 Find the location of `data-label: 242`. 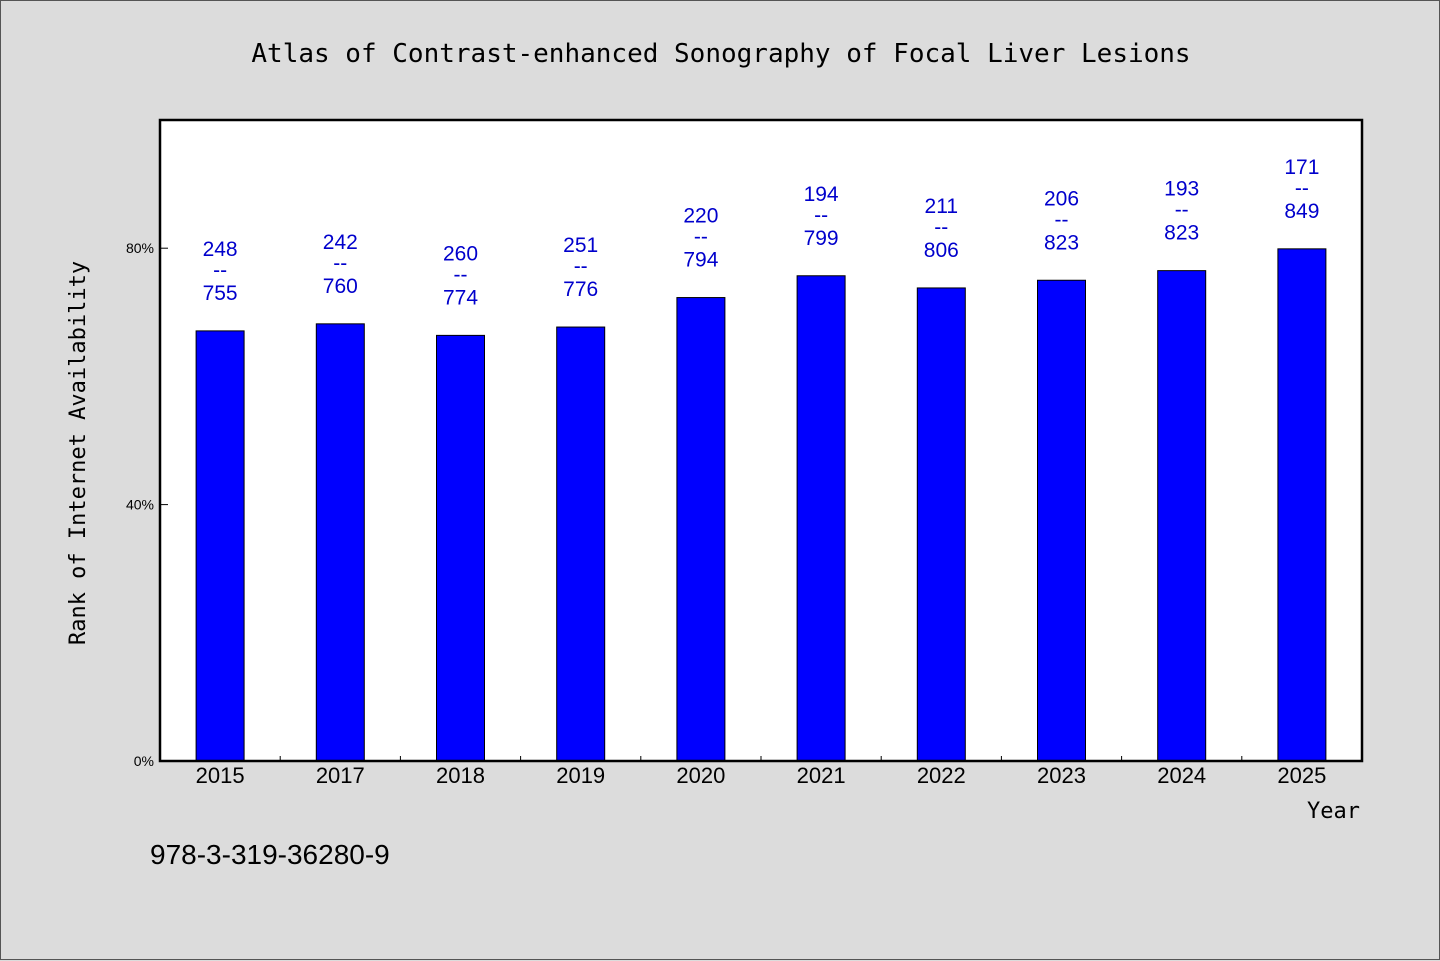

data-label: 242 is located at coordinates (340, 242).